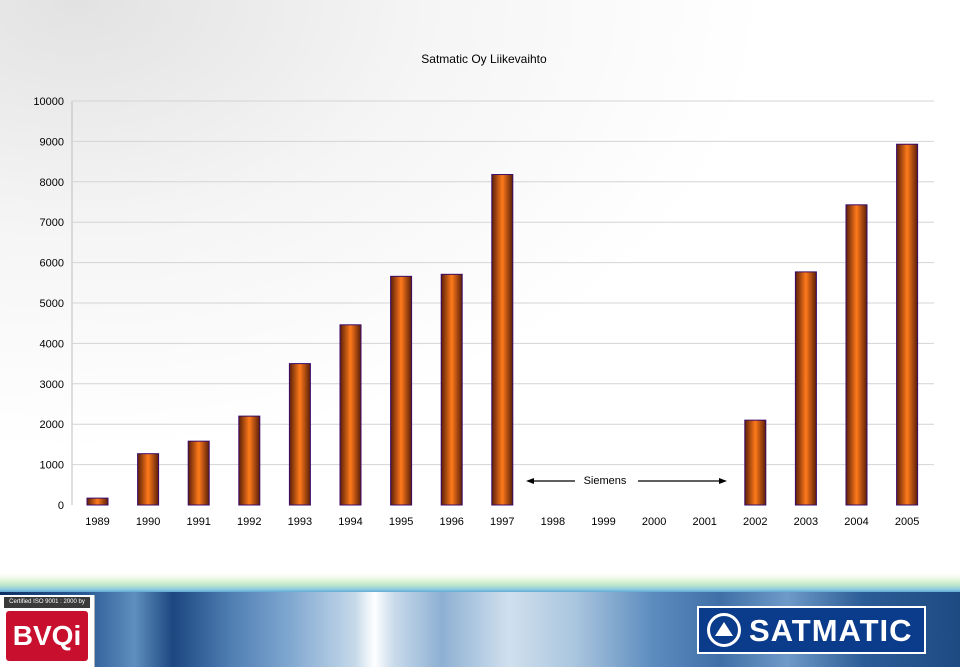  What do you see at coordinates (755, 522) in the screenshot?
I see `x-tick-label: 2002` at bounding box center [755, 522].